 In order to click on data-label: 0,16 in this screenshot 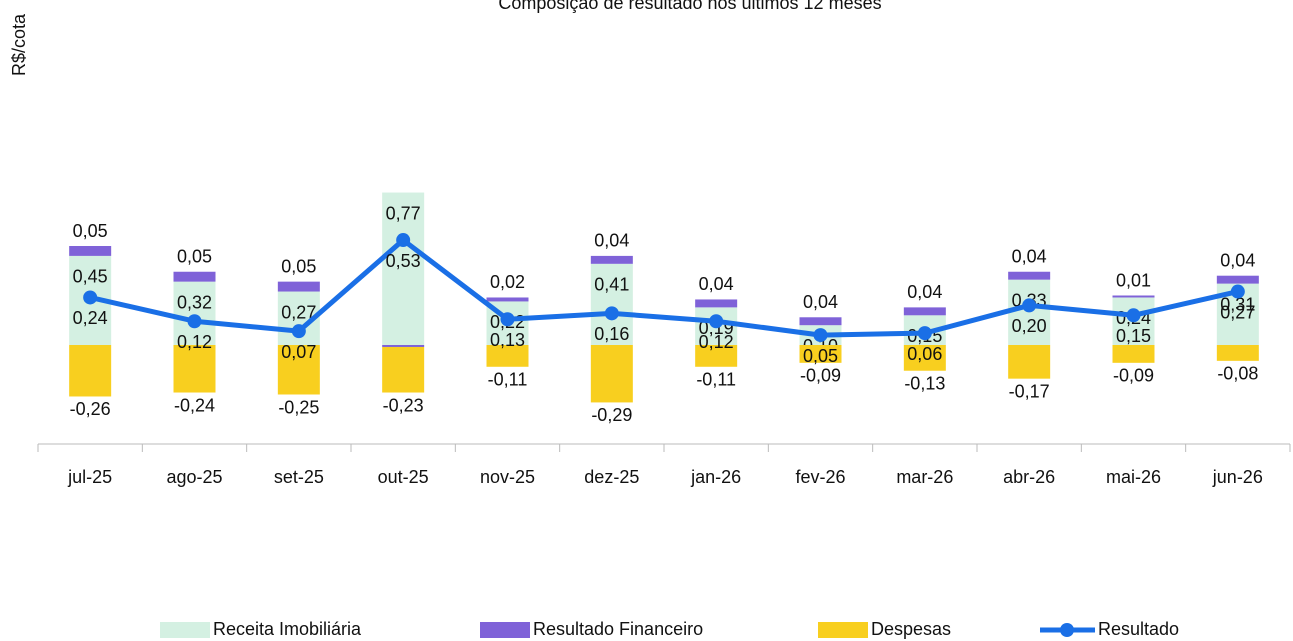, I will do `click(611, 334)`.